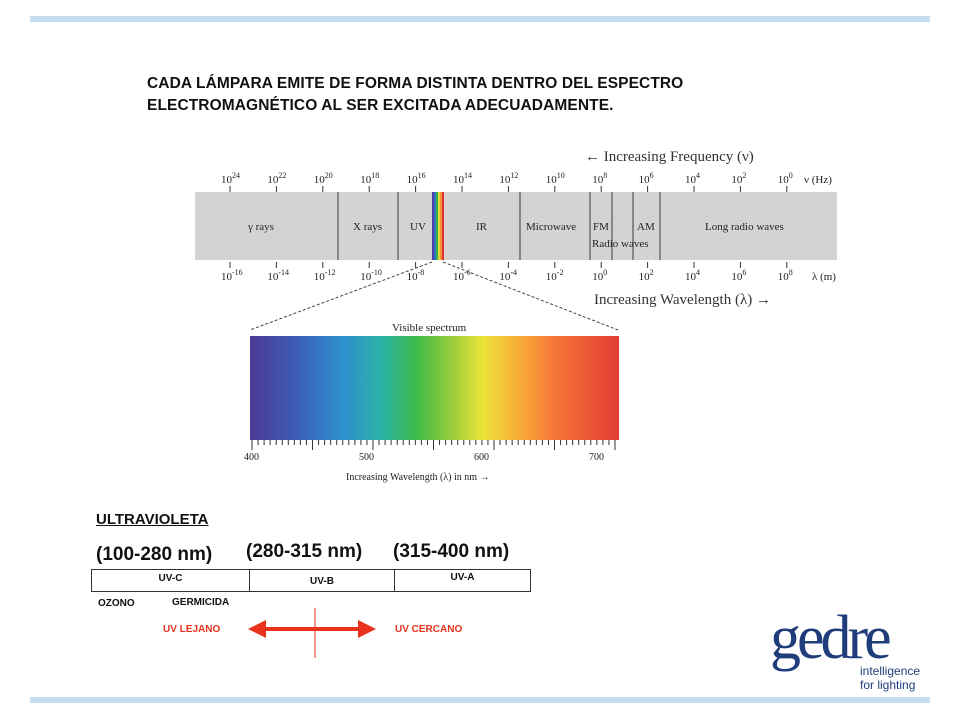 Image resolution: width=960 pixels, height=720 pixels. I want to click on visible-stripe, so click(438, 226).